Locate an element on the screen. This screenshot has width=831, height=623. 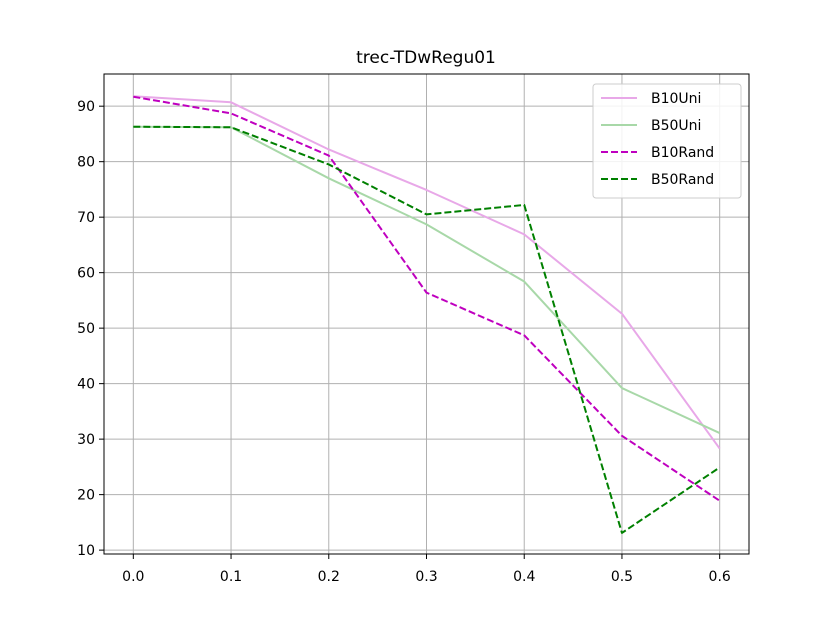
legend-label: B50Uni is located at coordinates (676, 126).